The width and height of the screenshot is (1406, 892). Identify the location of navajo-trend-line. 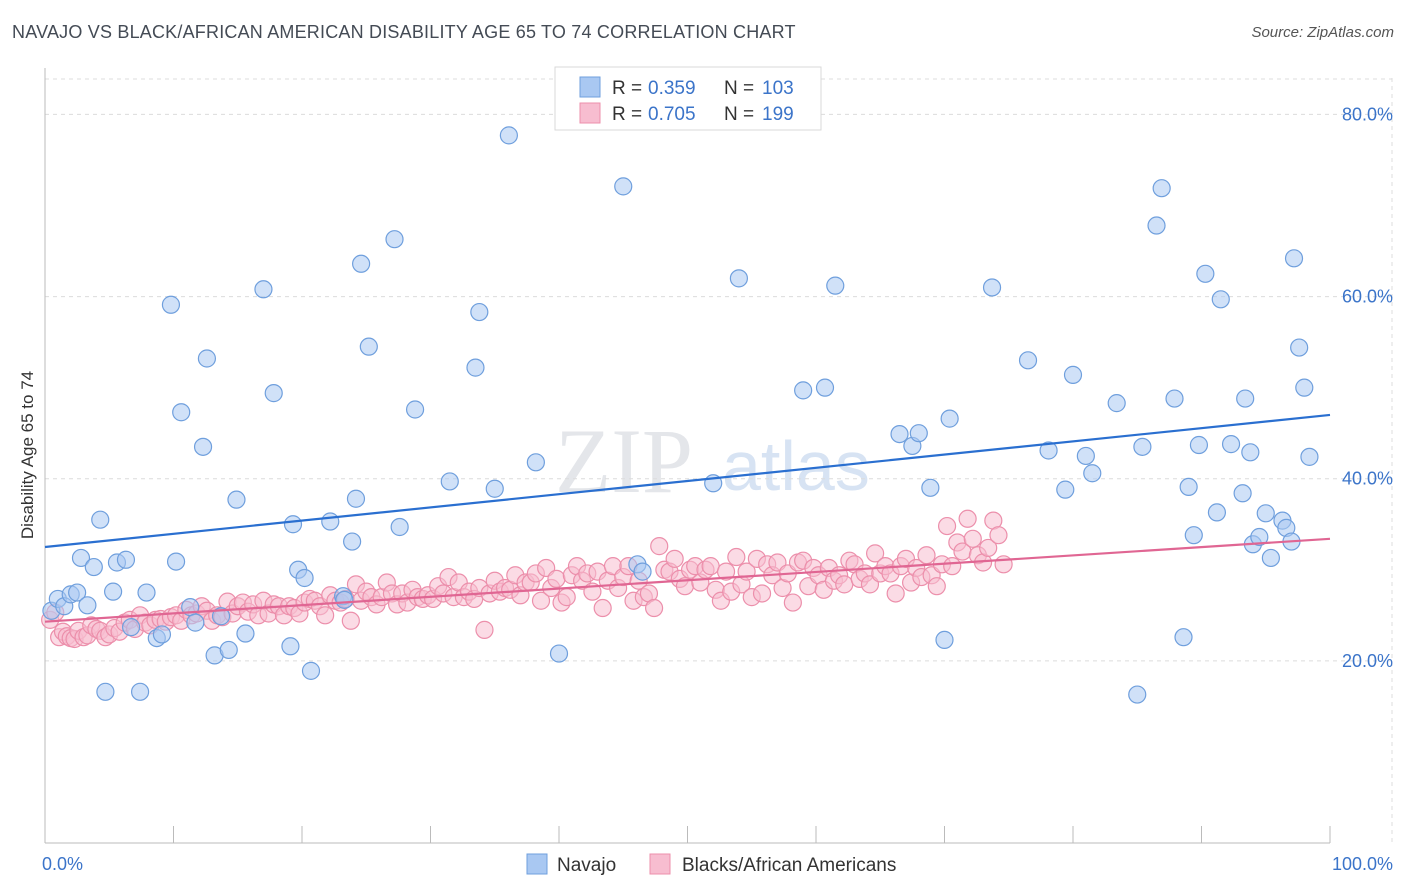
(687, 481).